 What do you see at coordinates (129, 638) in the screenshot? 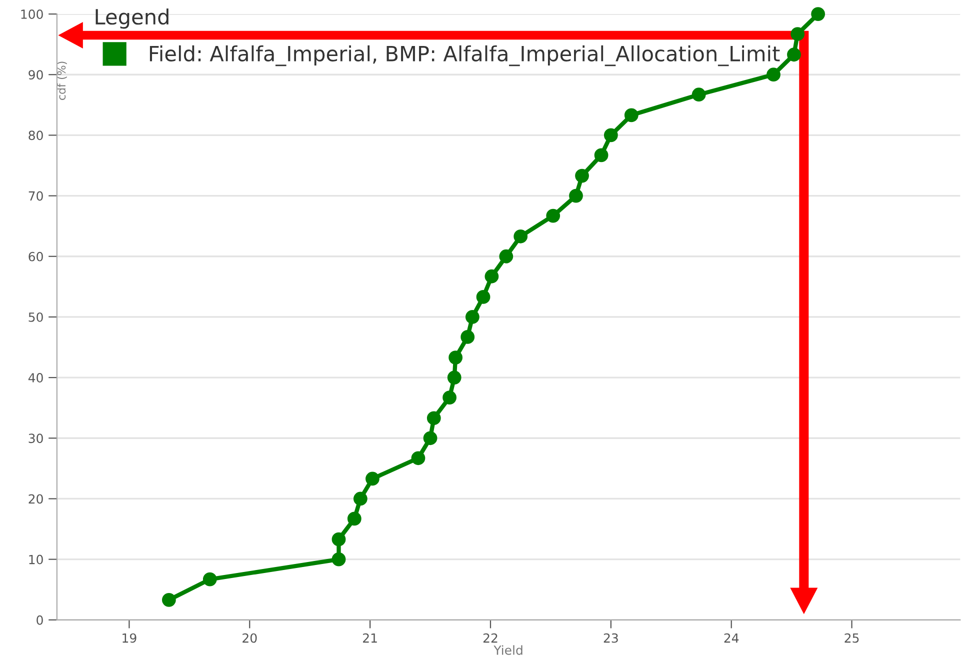
I see `x-tick-label: 19` at bounding box center [129, 638].